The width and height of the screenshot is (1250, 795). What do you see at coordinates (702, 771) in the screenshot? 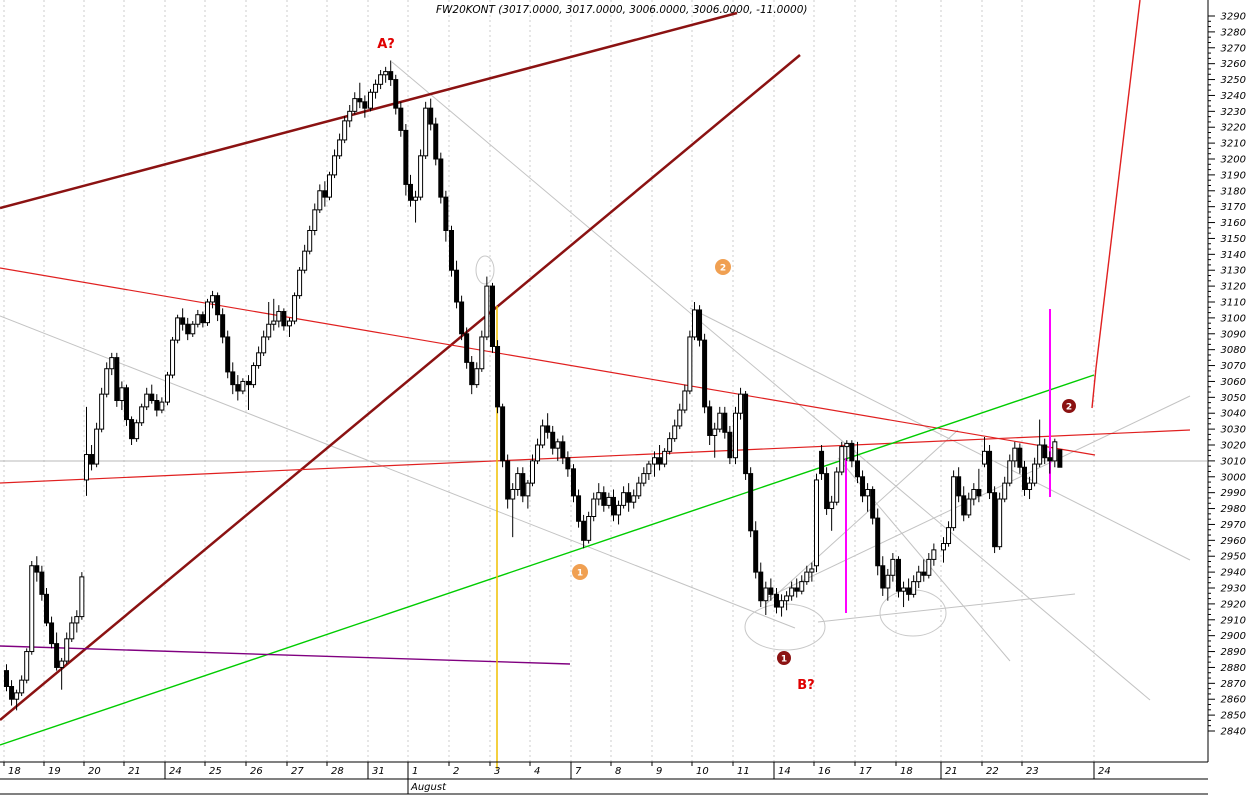
I see `date-tick-label: 10` at bounding box center [702, 771].